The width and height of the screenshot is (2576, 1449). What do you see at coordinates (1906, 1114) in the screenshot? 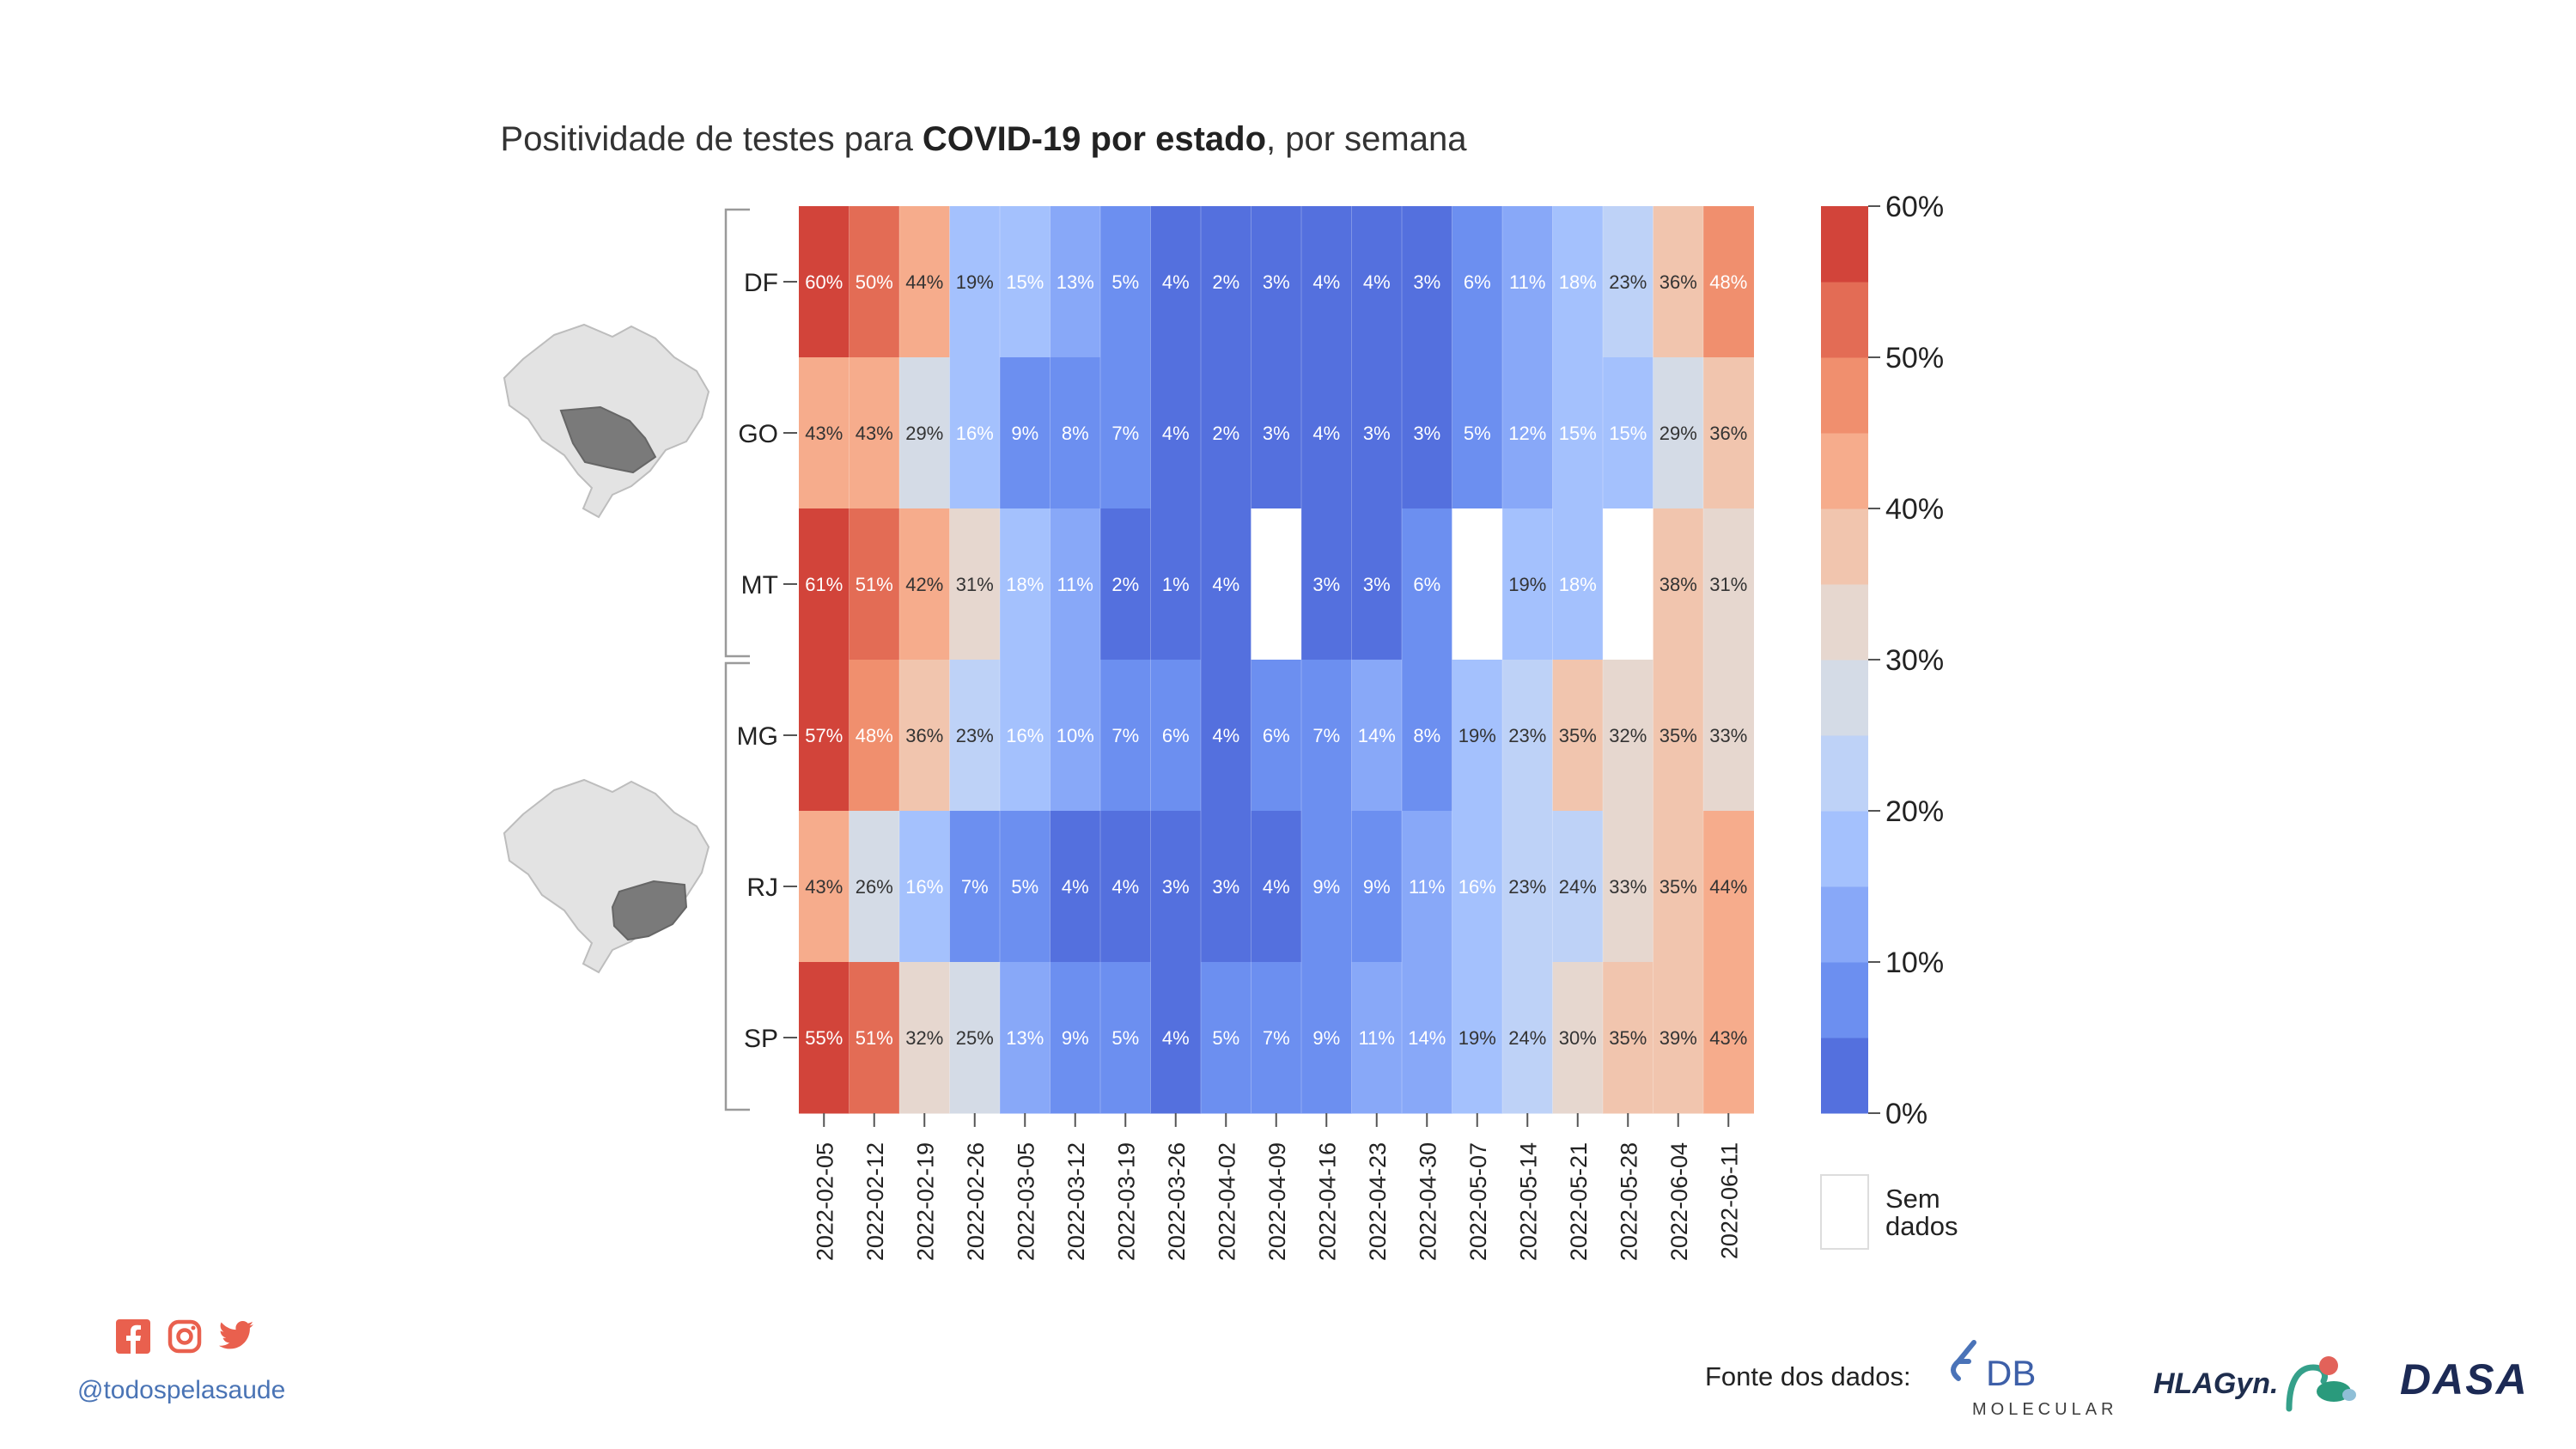
I see `colorbar-tick-label: 0%` at bounding box center [1906, 1114].